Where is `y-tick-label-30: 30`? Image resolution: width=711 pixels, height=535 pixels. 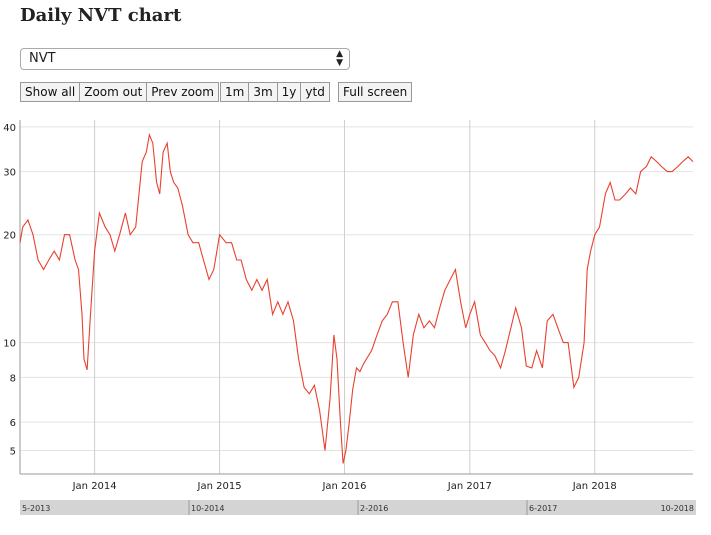 y-tick-label-30: 30 is located at coordinates (9, 173).